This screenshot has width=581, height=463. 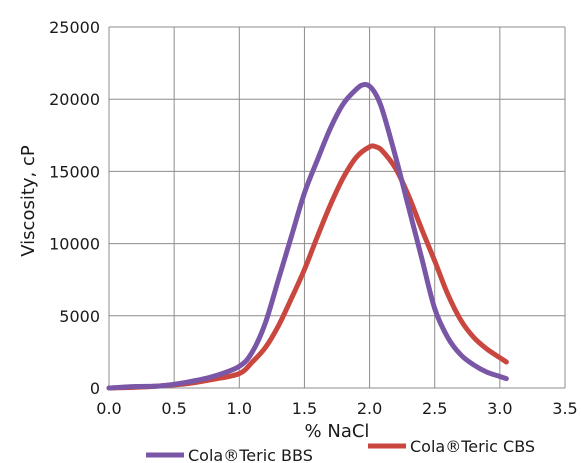 I want to click on y-tick-label: 25000, so click(x=74, y=27).